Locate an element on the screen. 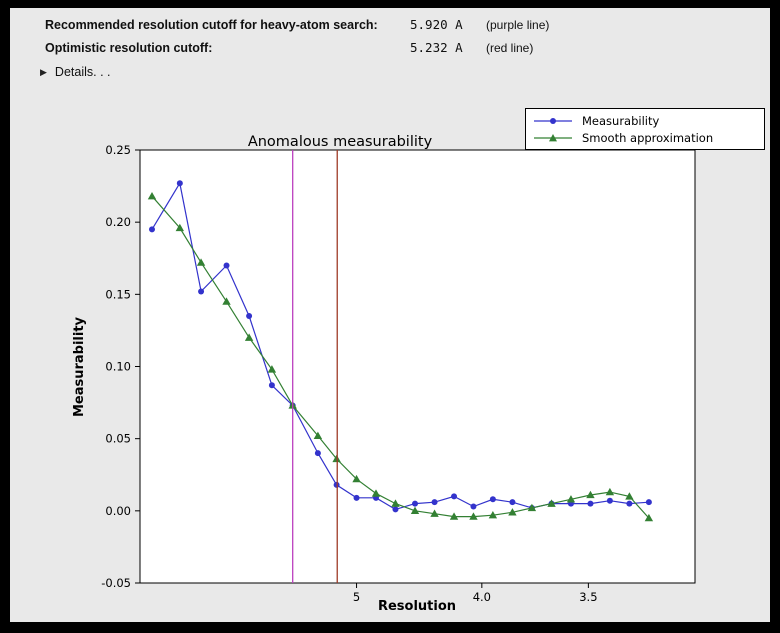  y-tick-label: 0.20 is located at coordinates (118, 222).